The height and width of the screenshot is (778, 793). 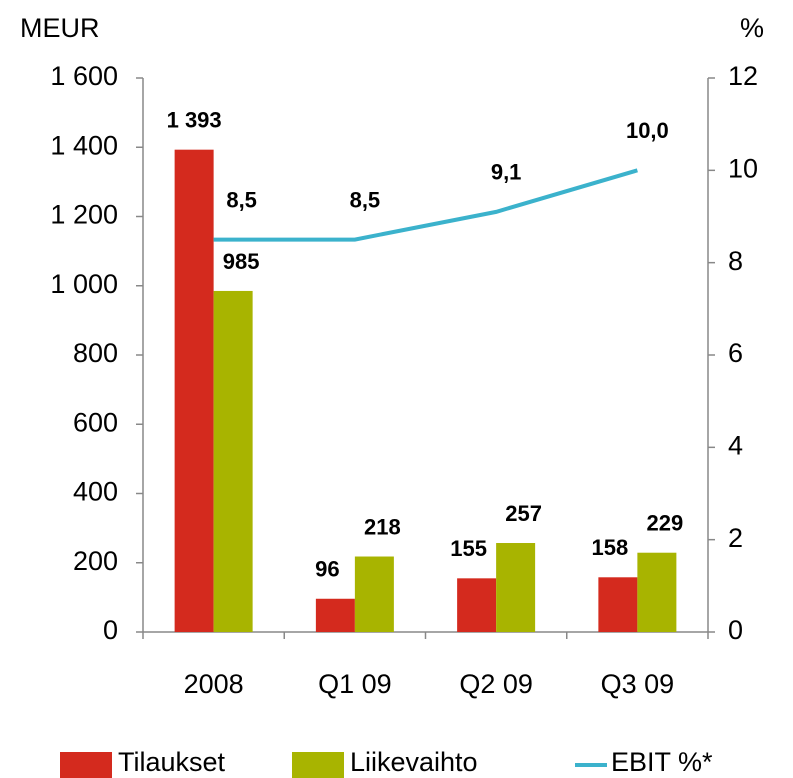 I want to click on data-label: 218, so click(x=382, y=526).